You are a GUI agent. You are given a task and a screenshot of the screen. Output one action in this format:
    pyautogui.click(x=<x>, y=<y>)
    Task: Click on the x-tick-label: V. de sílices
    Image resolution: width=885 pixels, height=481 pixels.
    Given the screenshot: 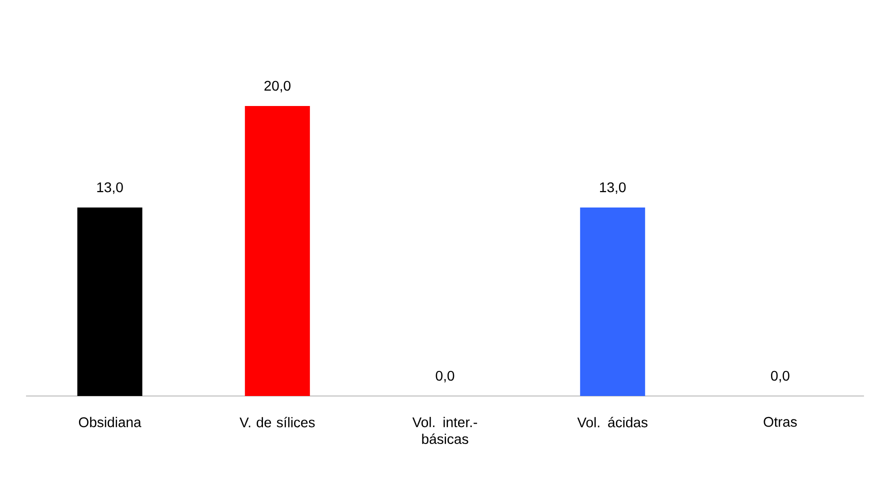 What is the action you would take?
    pyautogui.click(x=277, y=422)
    